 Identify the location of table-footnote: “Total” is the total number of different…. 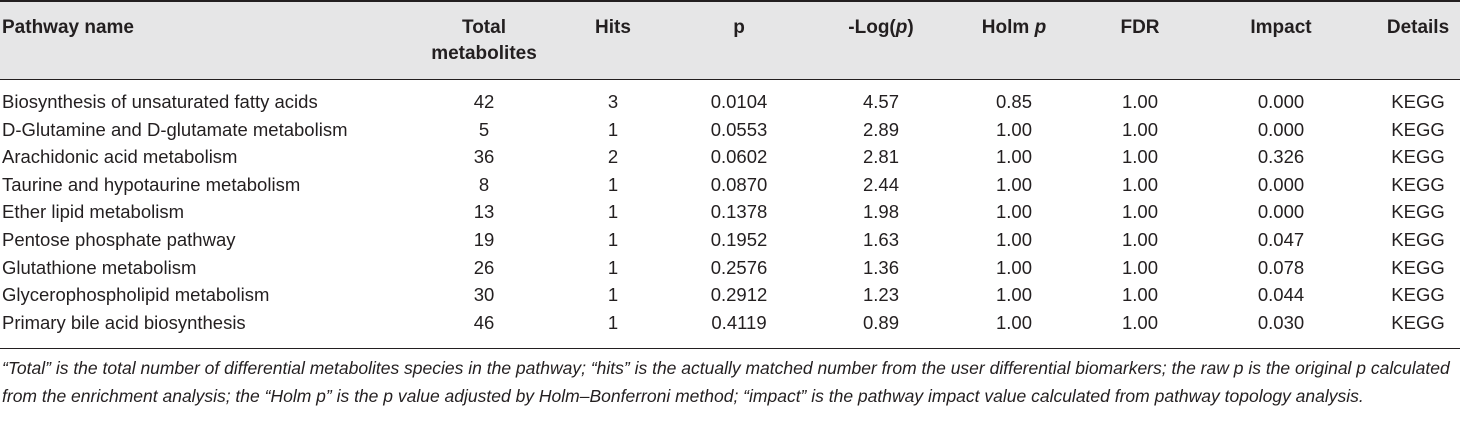
(726, 382).